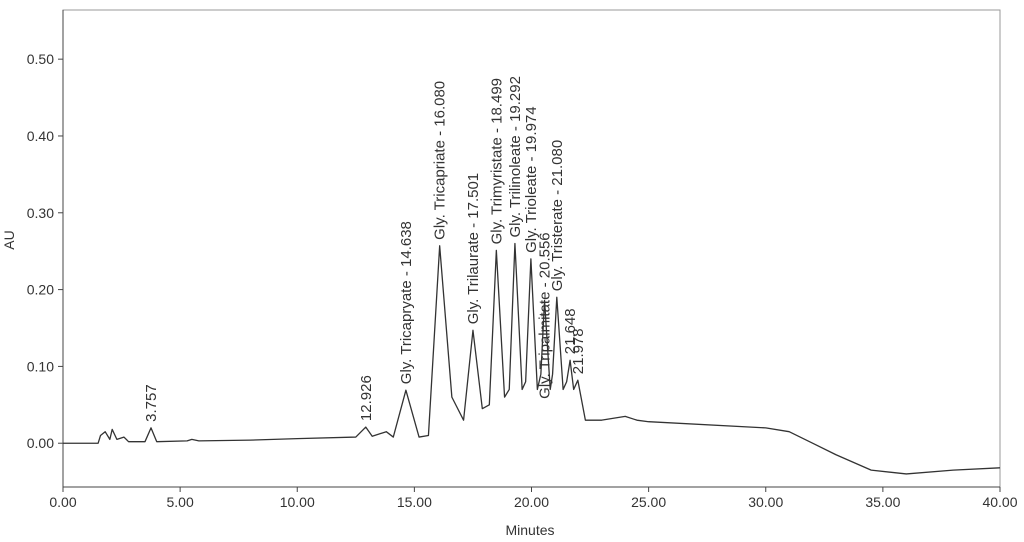  I want to click on y-axis-label: AU, so click(9, 239).